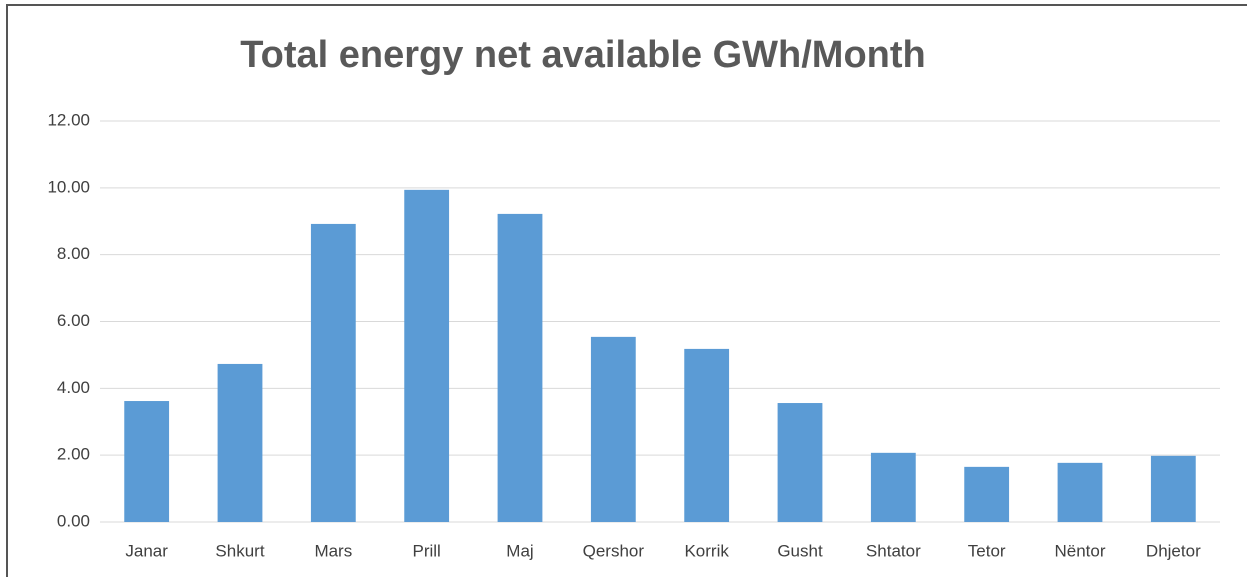  What do you see at coordinates (519, 550) in the screenshot?
I see `x-tick-label: Maj` at bounding box center [519, 550].